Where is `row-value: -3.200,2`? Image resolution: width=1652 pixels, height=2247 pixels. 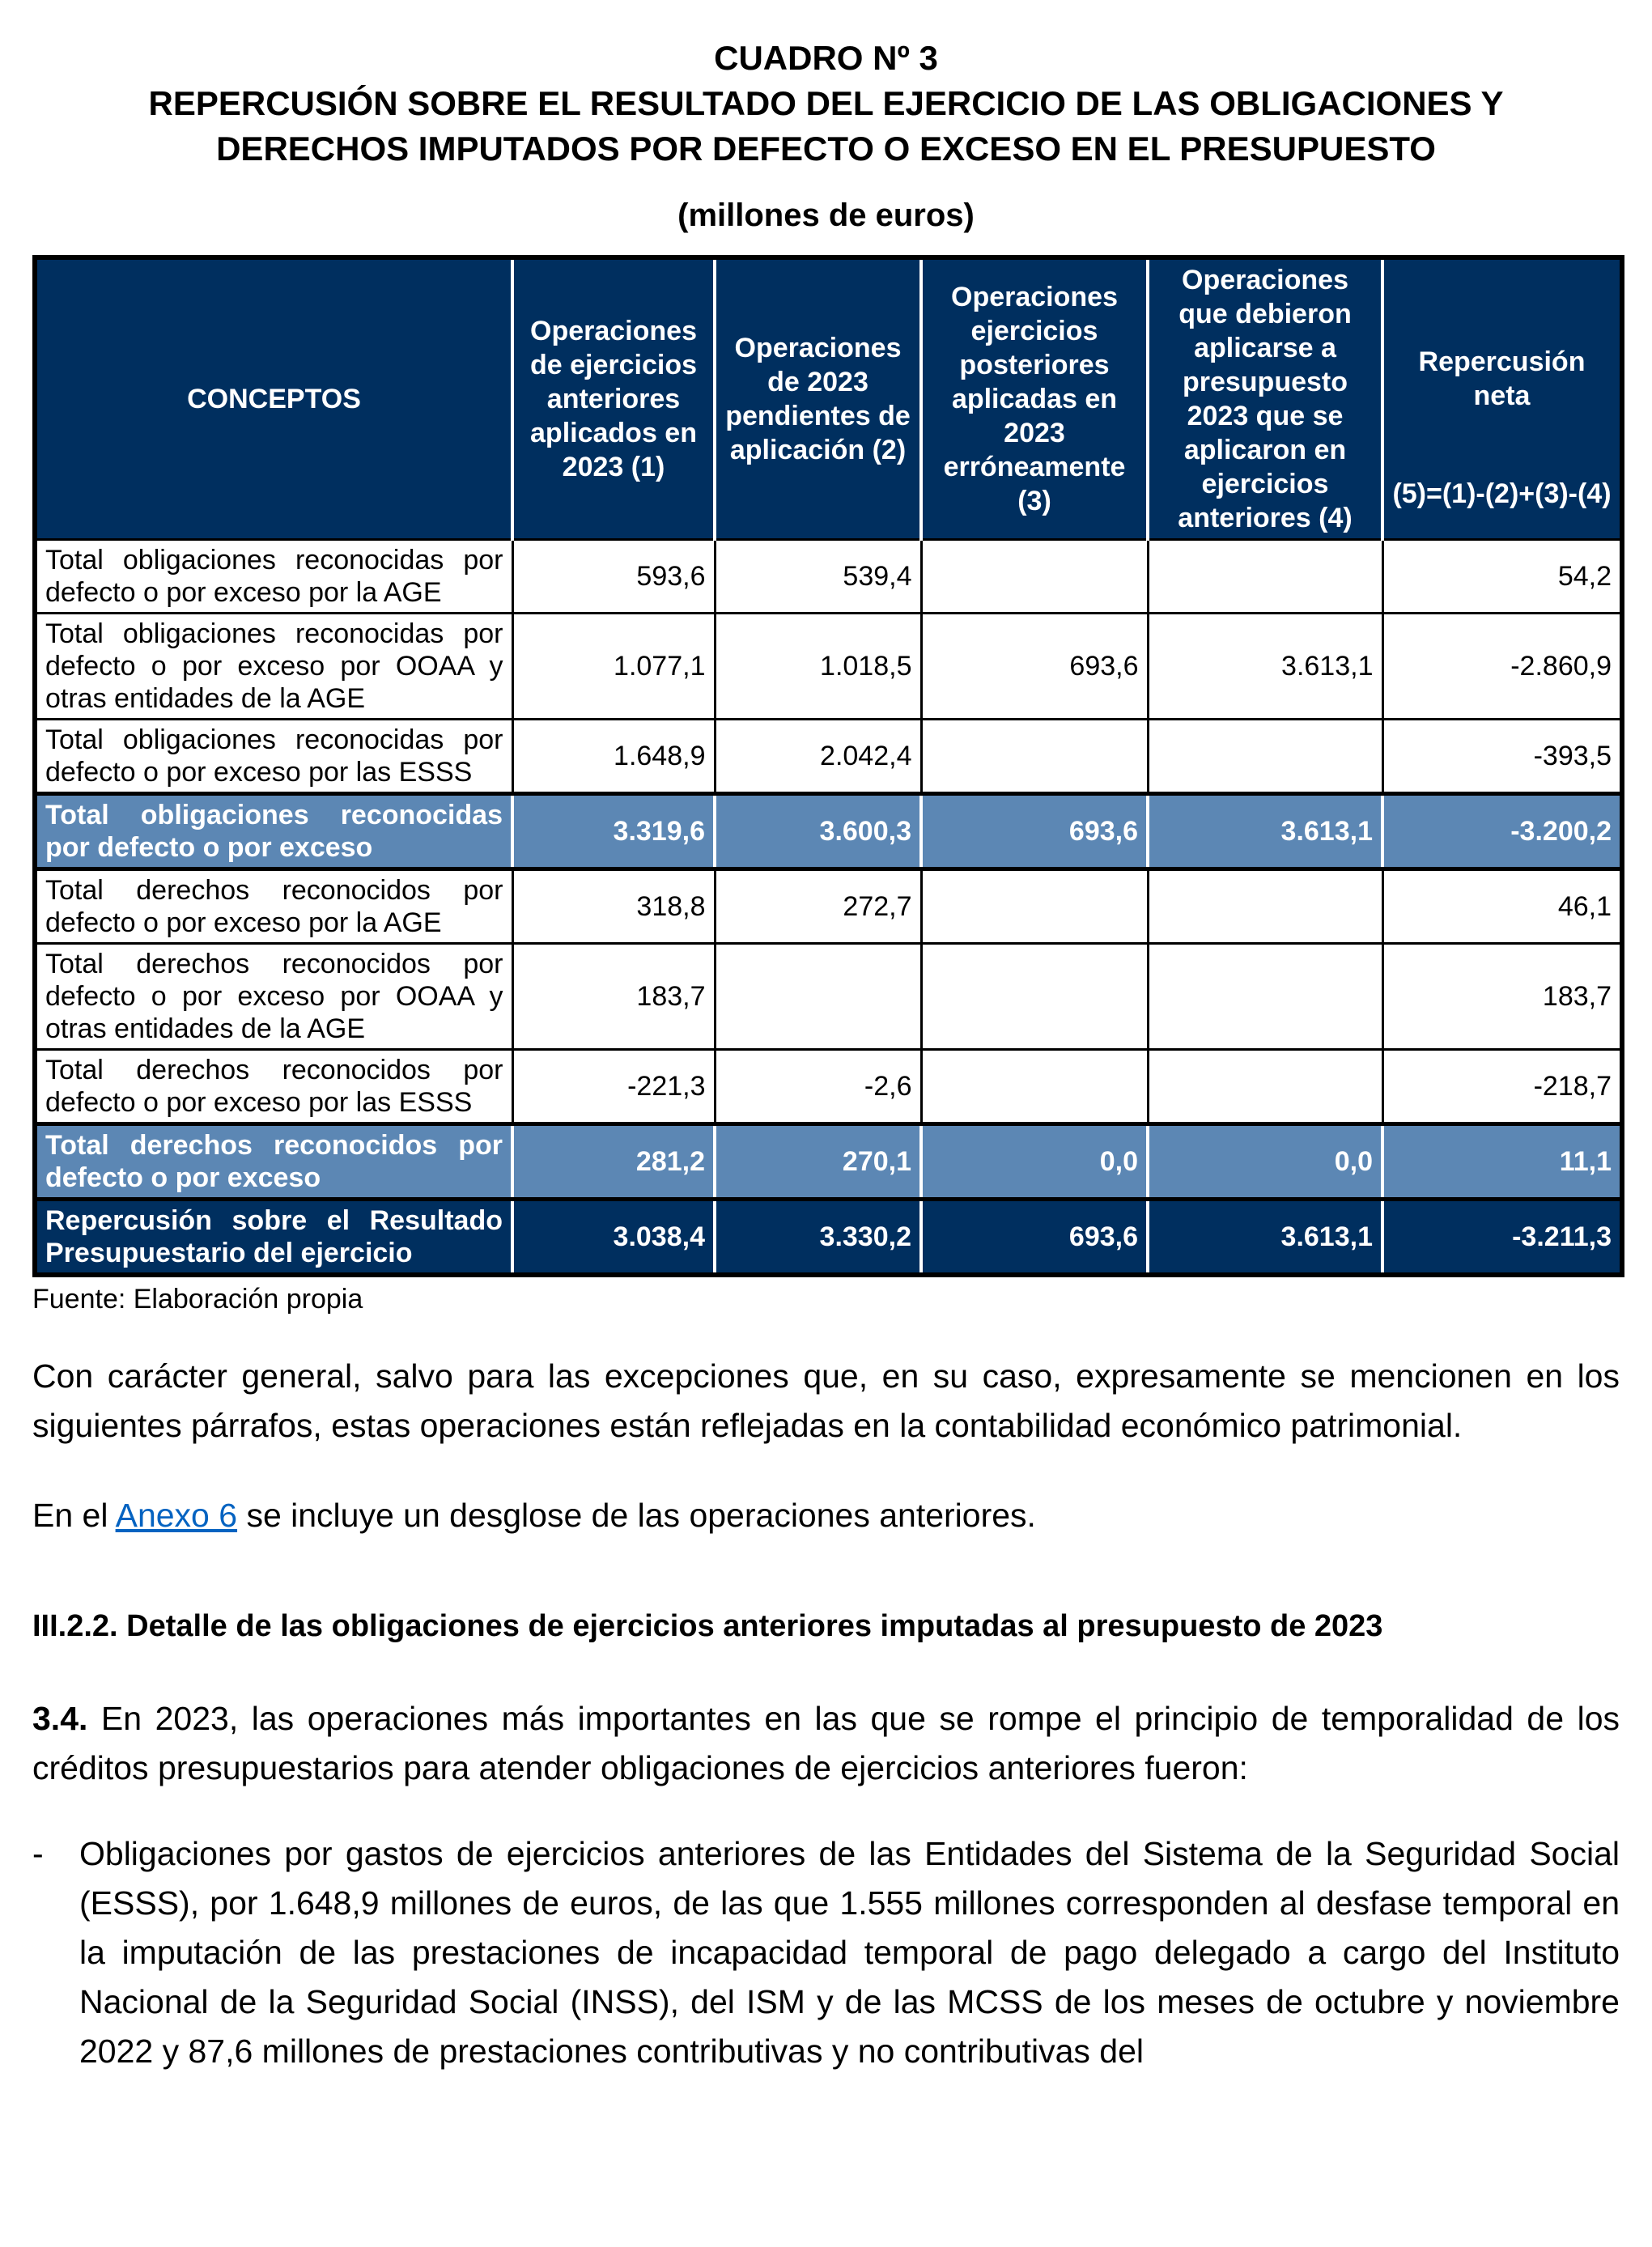 row-value: -3.200,2 is located at coordinates (1502, 831).